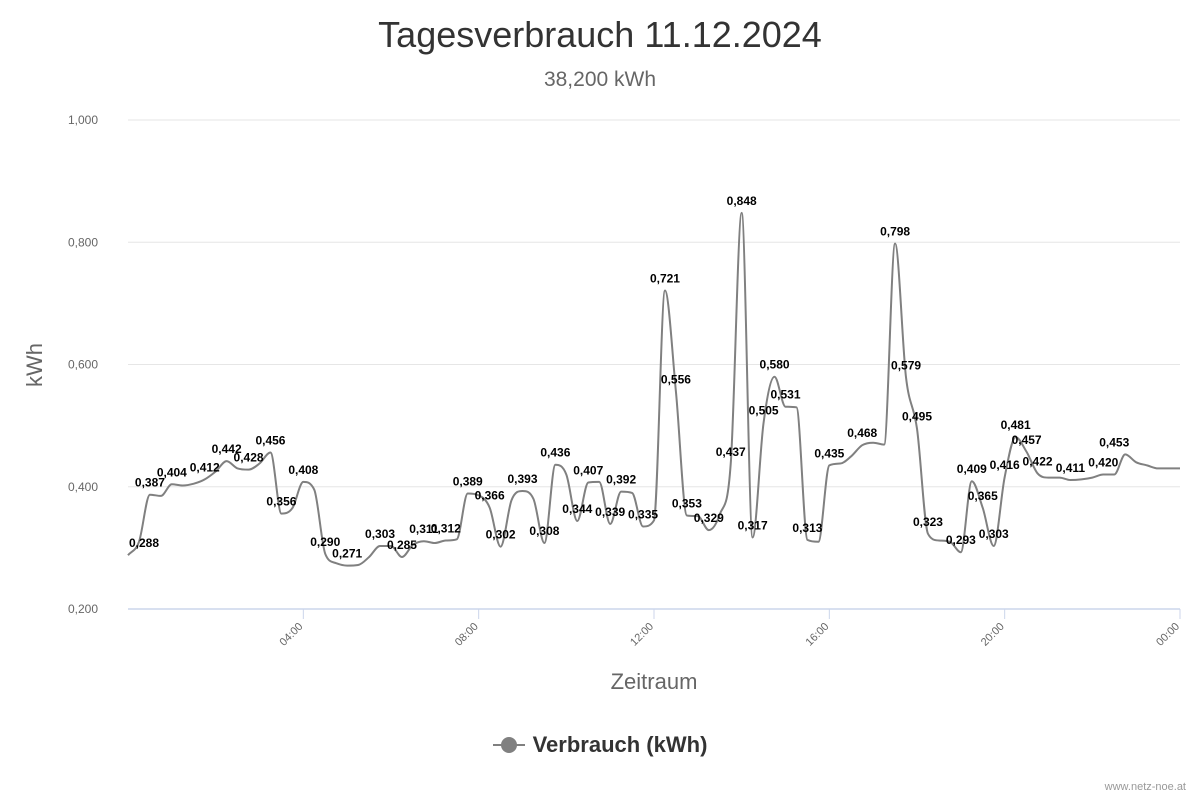 This screenshot has height=800, width=1200. What do you see at coordinates (620, 744) in the screenshot?
I see `legend-label: Verbrauch (kWh)` at bounding box center [620, 744].